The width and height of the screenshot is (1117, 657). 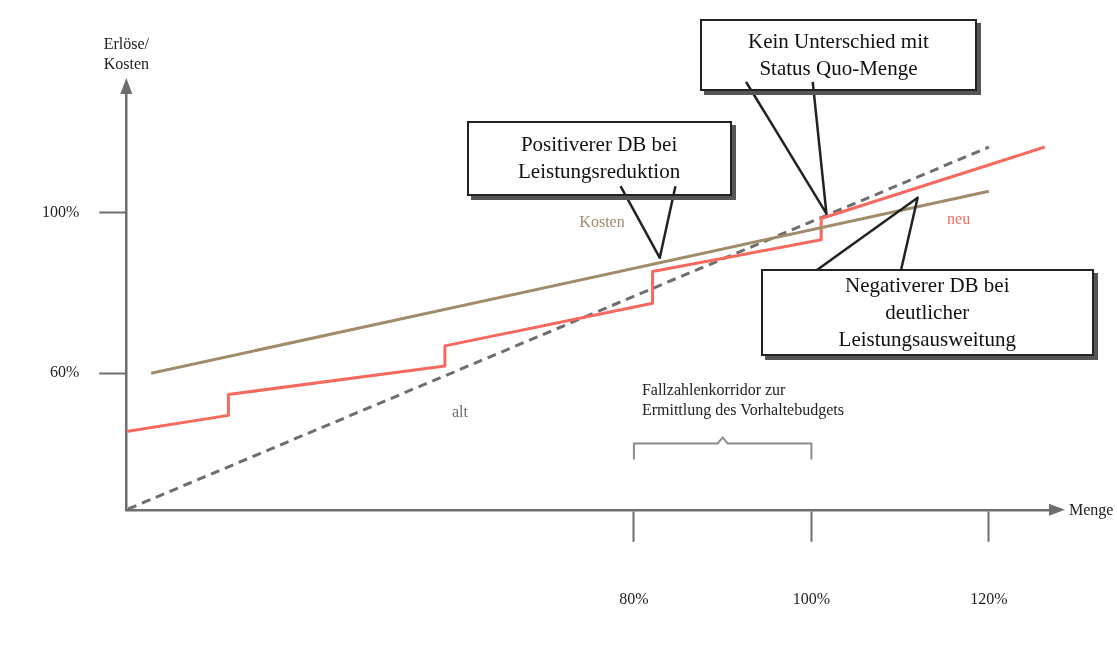 I want to click on y-axis-title: Erlöse/ Kosten, so click(x=126, y=54).